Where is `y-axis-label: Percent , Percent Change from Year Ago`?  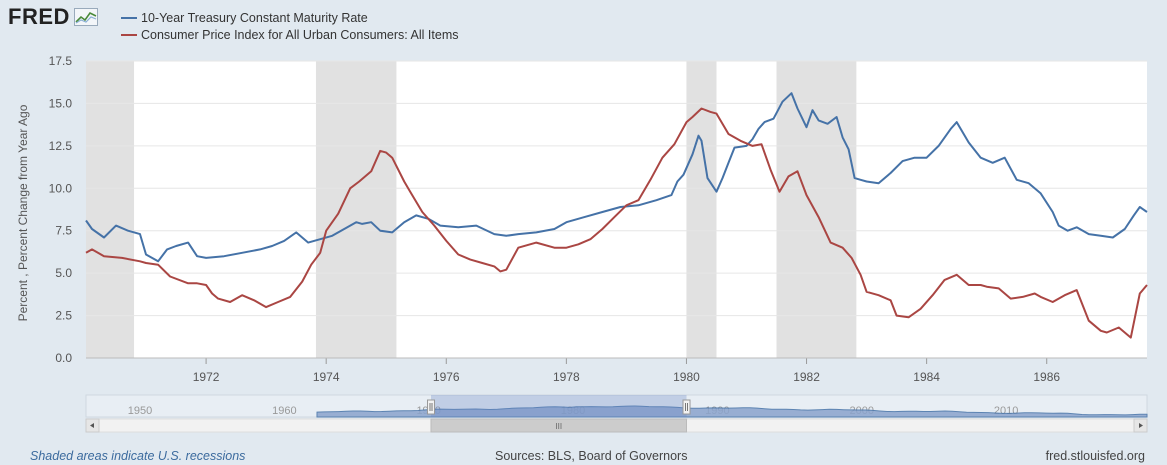
y-axis-label: Percent , Percent Change from Year Ago is located at coordinates (23, 212).